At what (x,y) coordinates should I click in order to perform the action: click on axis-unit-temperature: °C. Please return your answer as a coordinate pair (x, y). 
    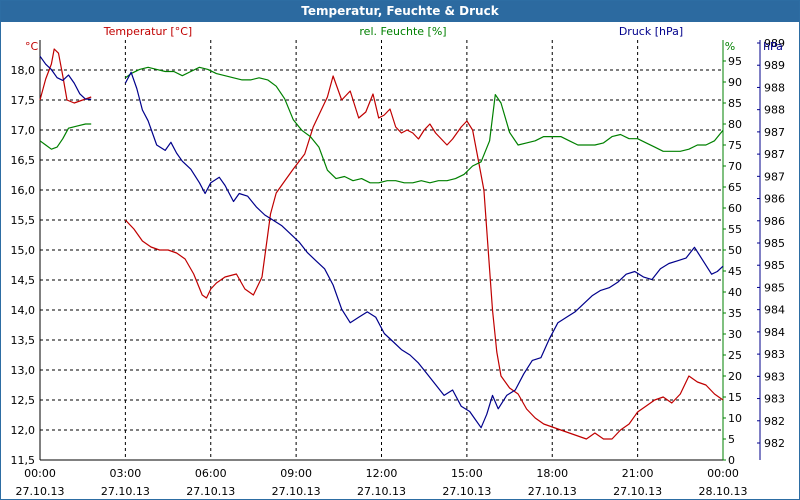
    Looking at the image, I should click on (32, 46).